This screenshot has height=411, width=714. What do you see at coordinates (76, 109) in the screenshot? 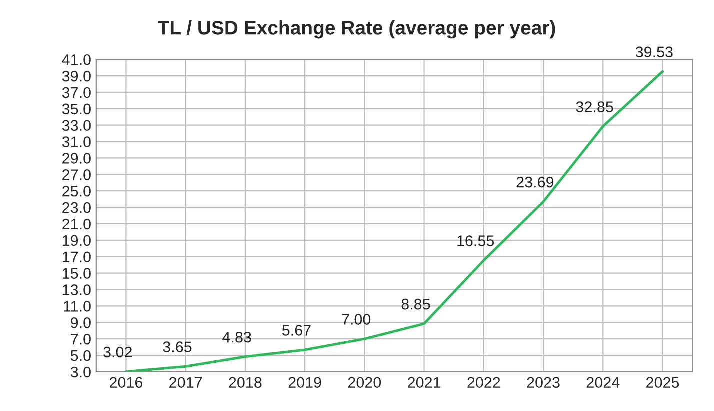
I see `y-tick-label: 35.0` at bounding box center [76, 109].